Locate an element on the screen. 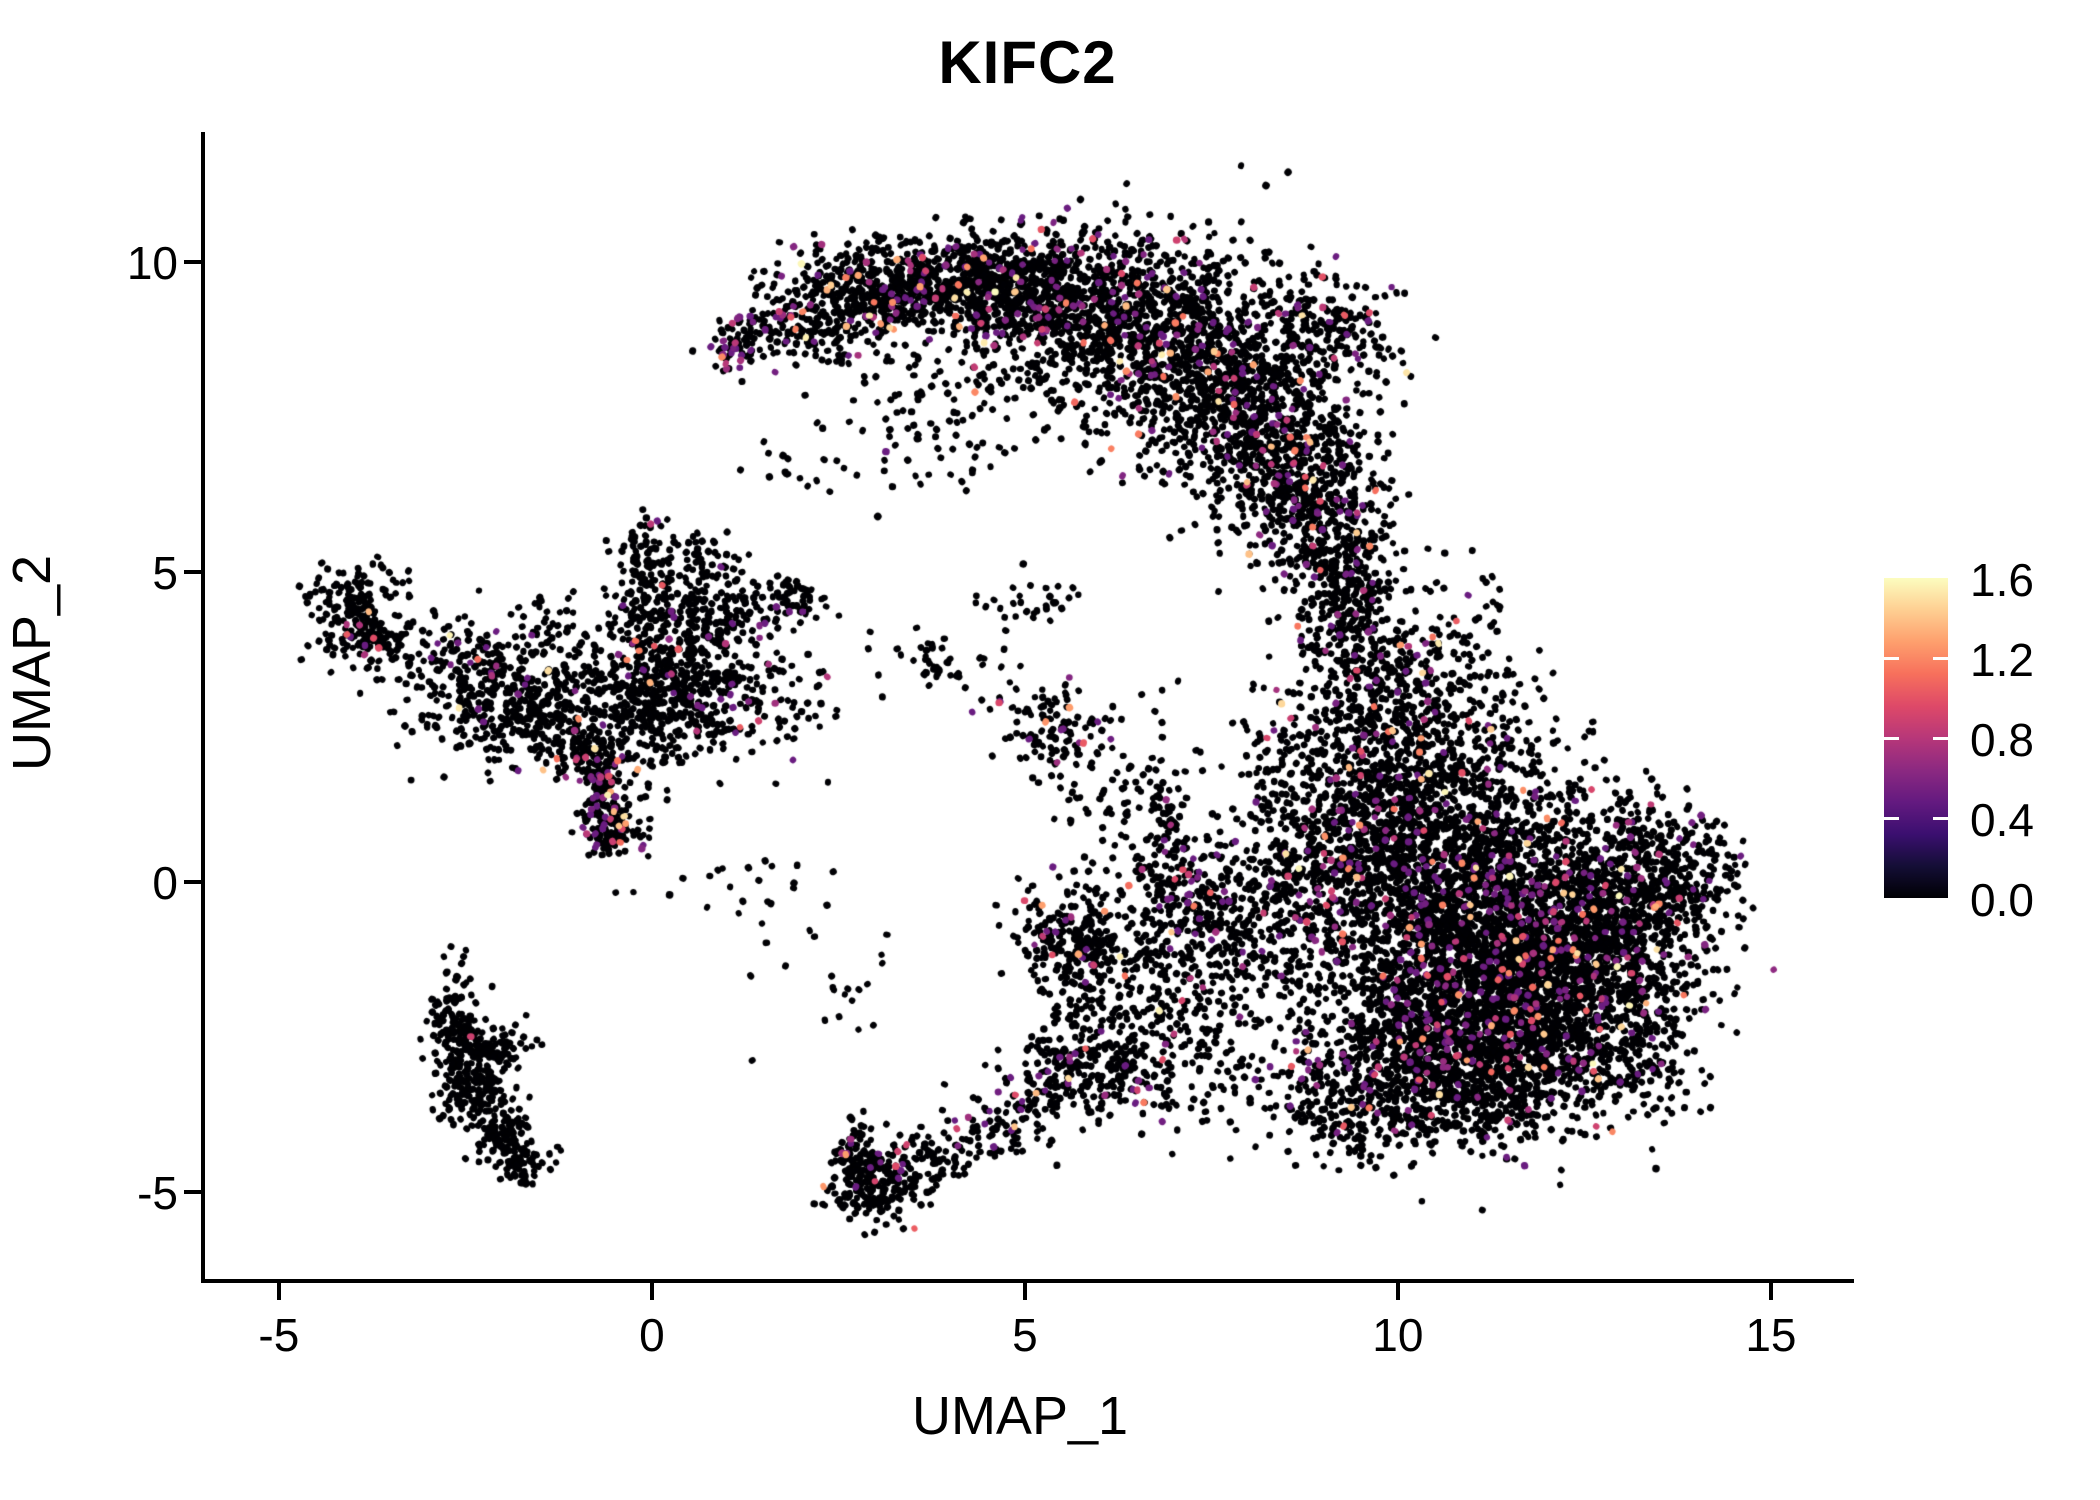 This screenshot has width=2100, height=1500. x-tick-label: 0 is located at coordinates (652, 1335).